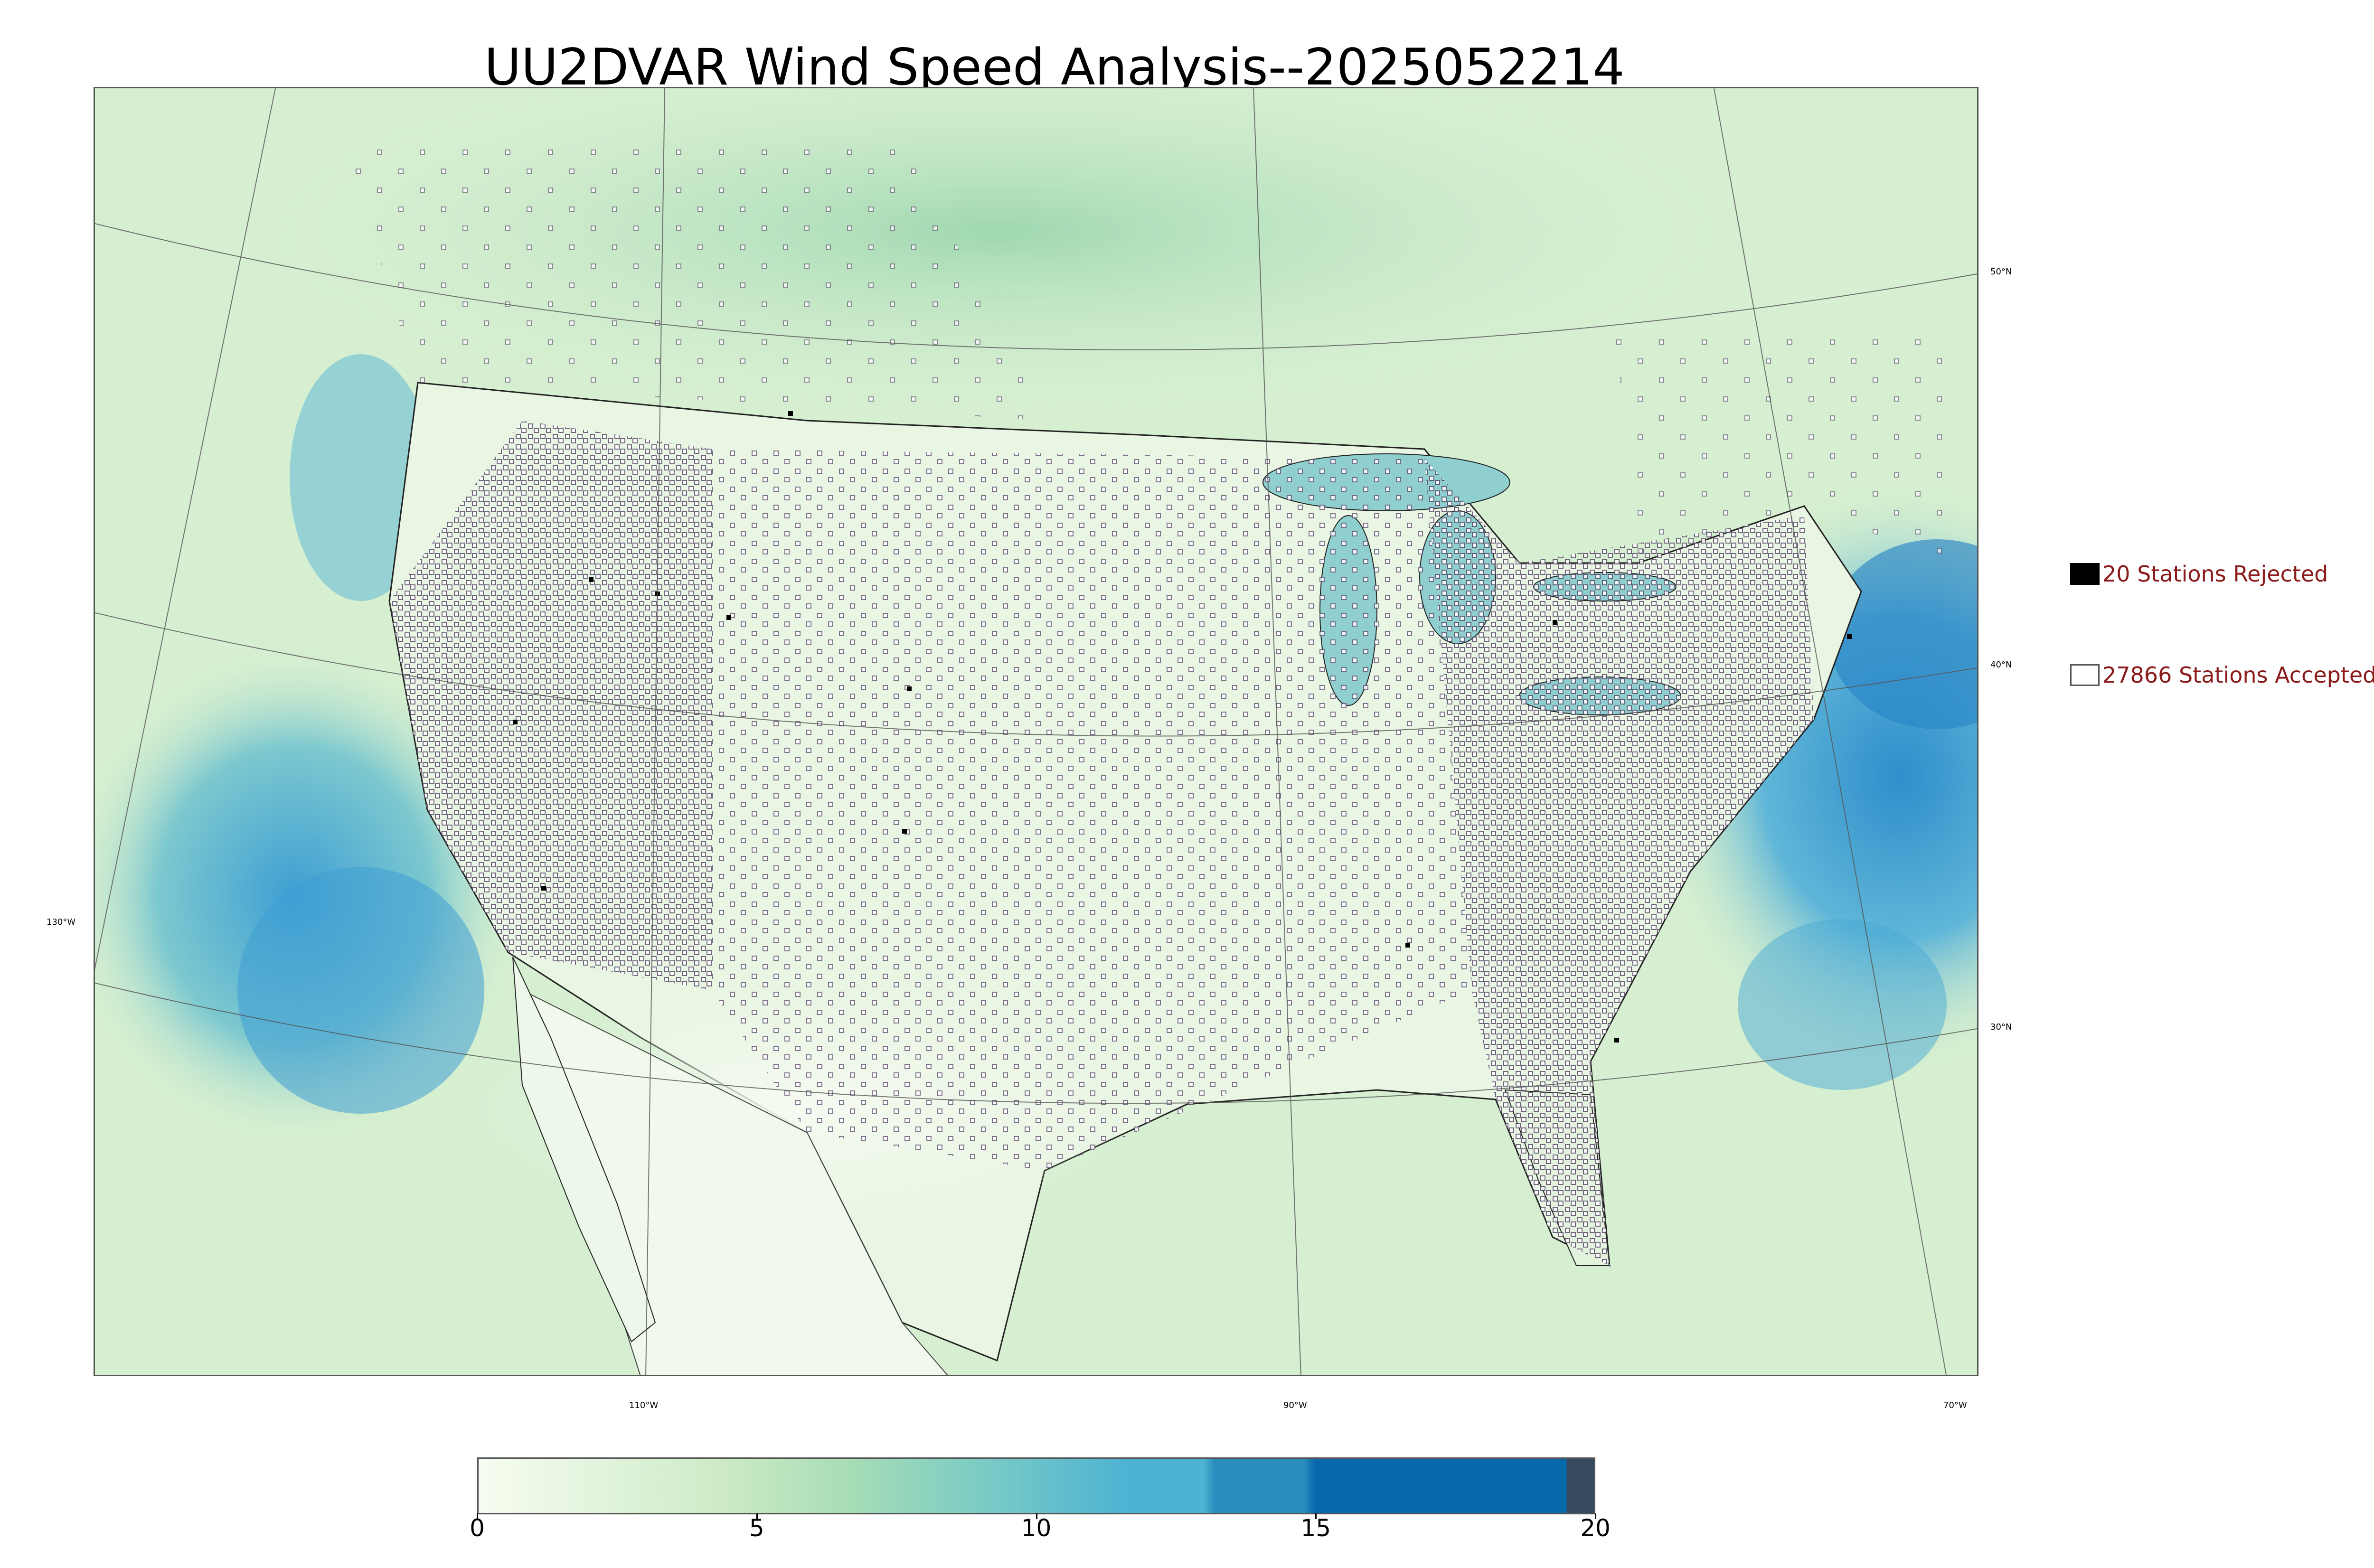 The height and width of the screenshot is (1568, 2374). Describe the element at coordinates (2215, 574) in the screenshot. I see `legend-rejected-label: 20 Stations Rejected` at that location.